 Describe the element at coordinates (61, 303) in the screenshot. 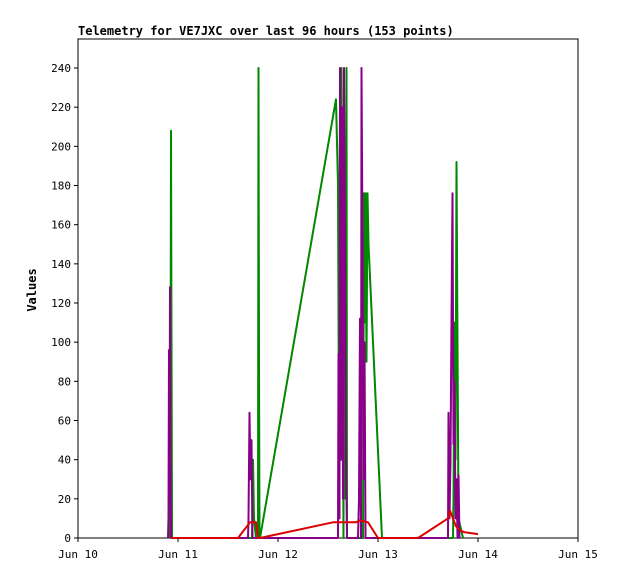

I see `y-tick-label: 120` at that location.